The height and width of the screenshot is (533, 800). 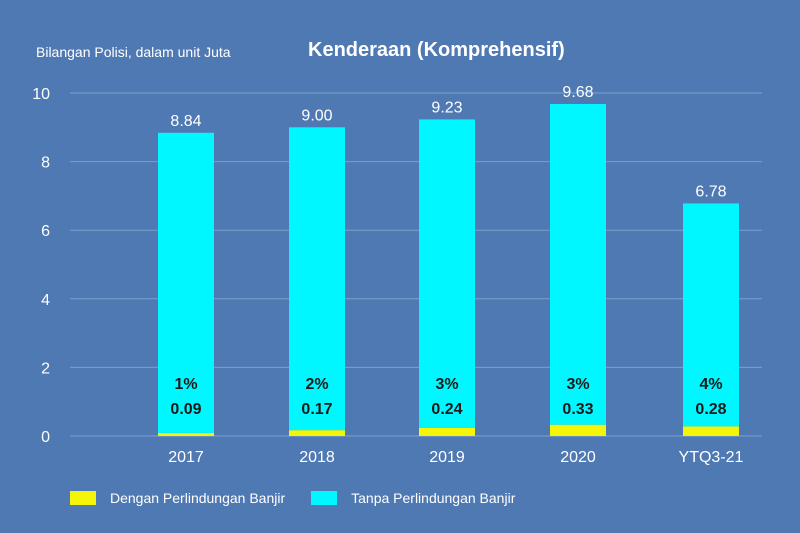 What do you see at coordinates (133, 52) in the screenshot?
I see `y-axis-label: Bilangan Polisi, dalam unit Juta` at bounding box center [133, 52].